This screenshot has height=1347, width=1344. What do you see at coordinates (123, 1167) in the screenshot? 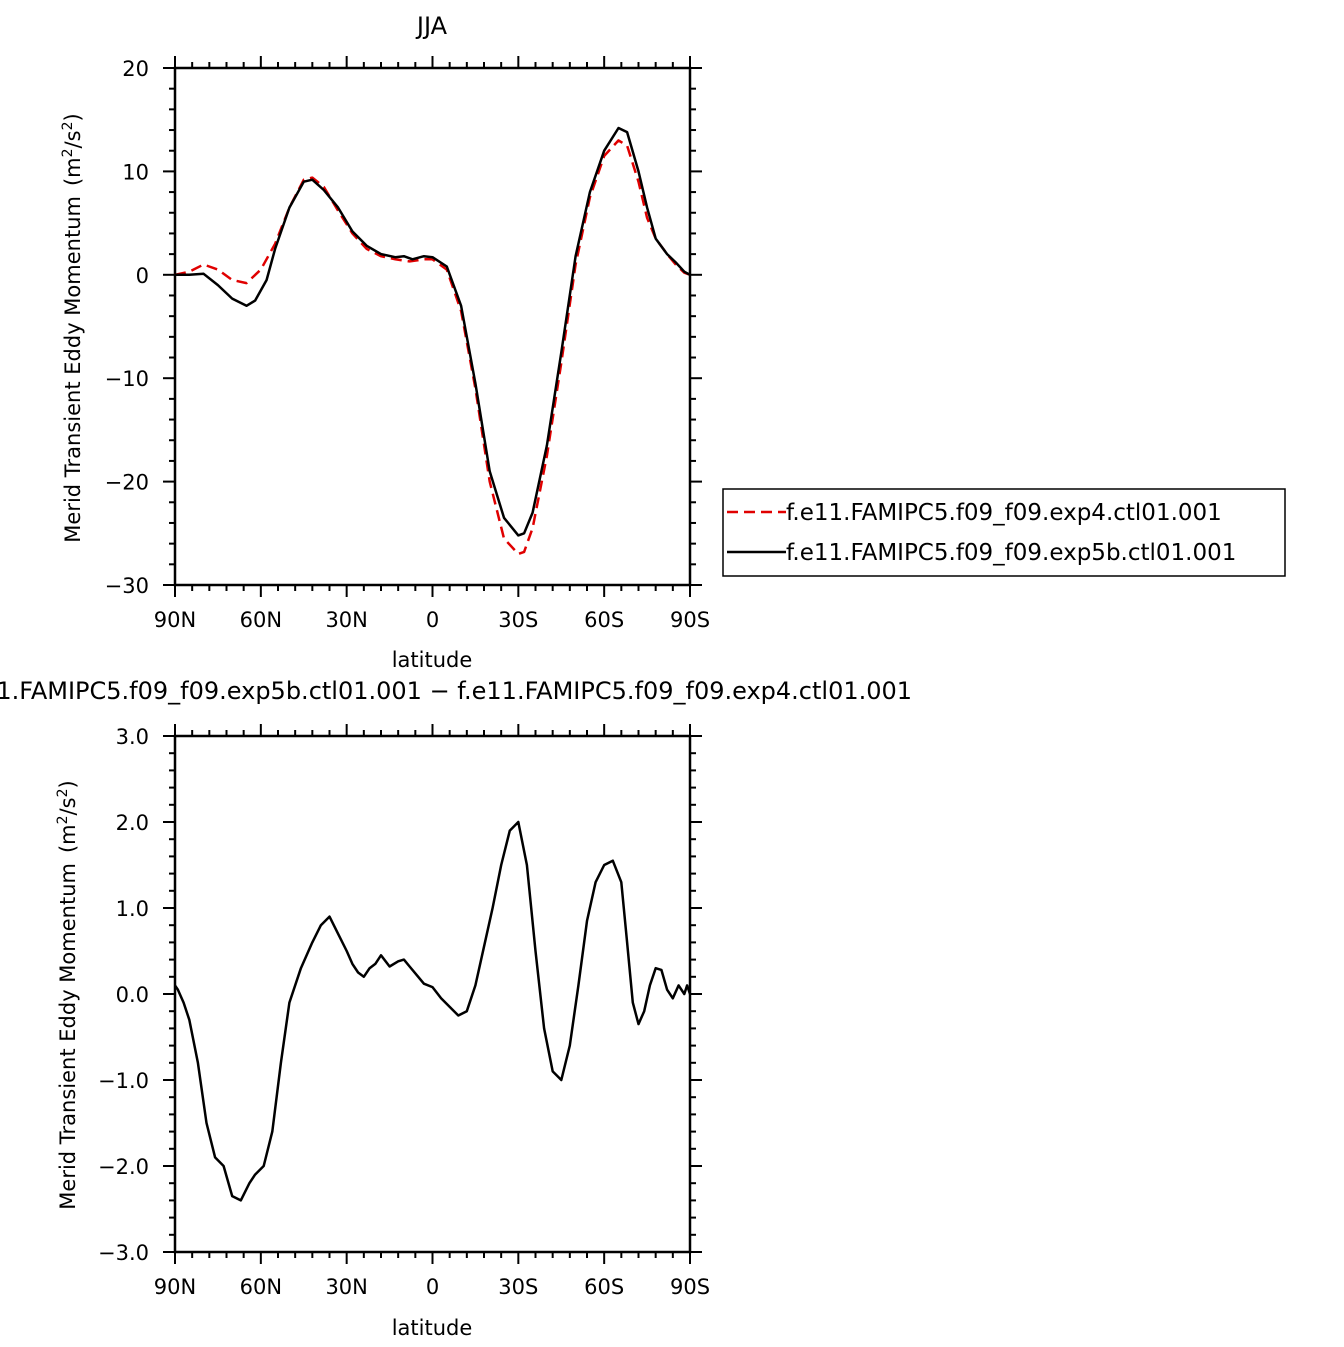
I see `y-tick-label: −2.0` at bounding box center [123, 1167].